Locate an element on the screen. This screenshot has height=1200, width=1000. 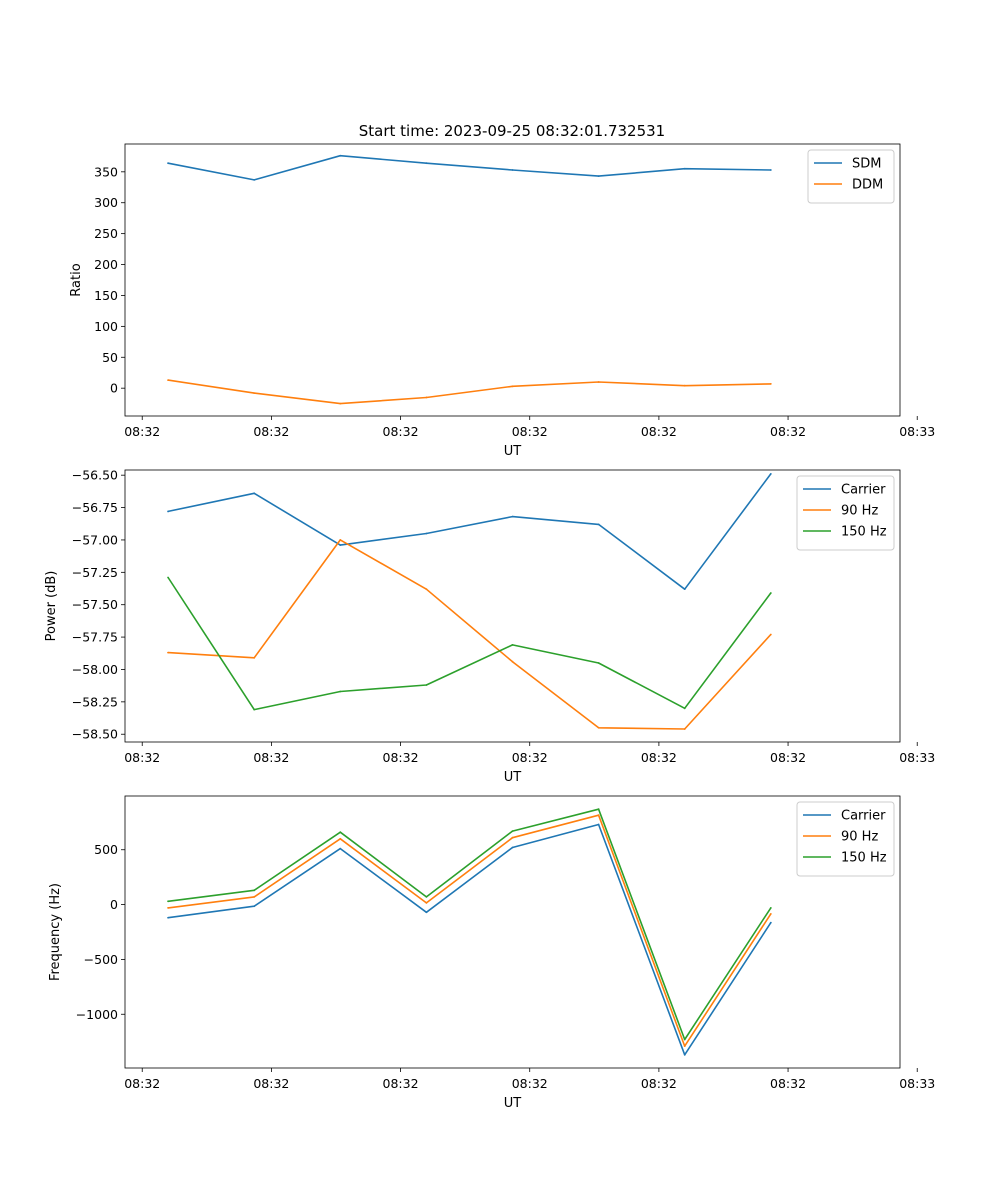
y-axis-label: Frequency (Hz) is located at coordinates (55, 932).